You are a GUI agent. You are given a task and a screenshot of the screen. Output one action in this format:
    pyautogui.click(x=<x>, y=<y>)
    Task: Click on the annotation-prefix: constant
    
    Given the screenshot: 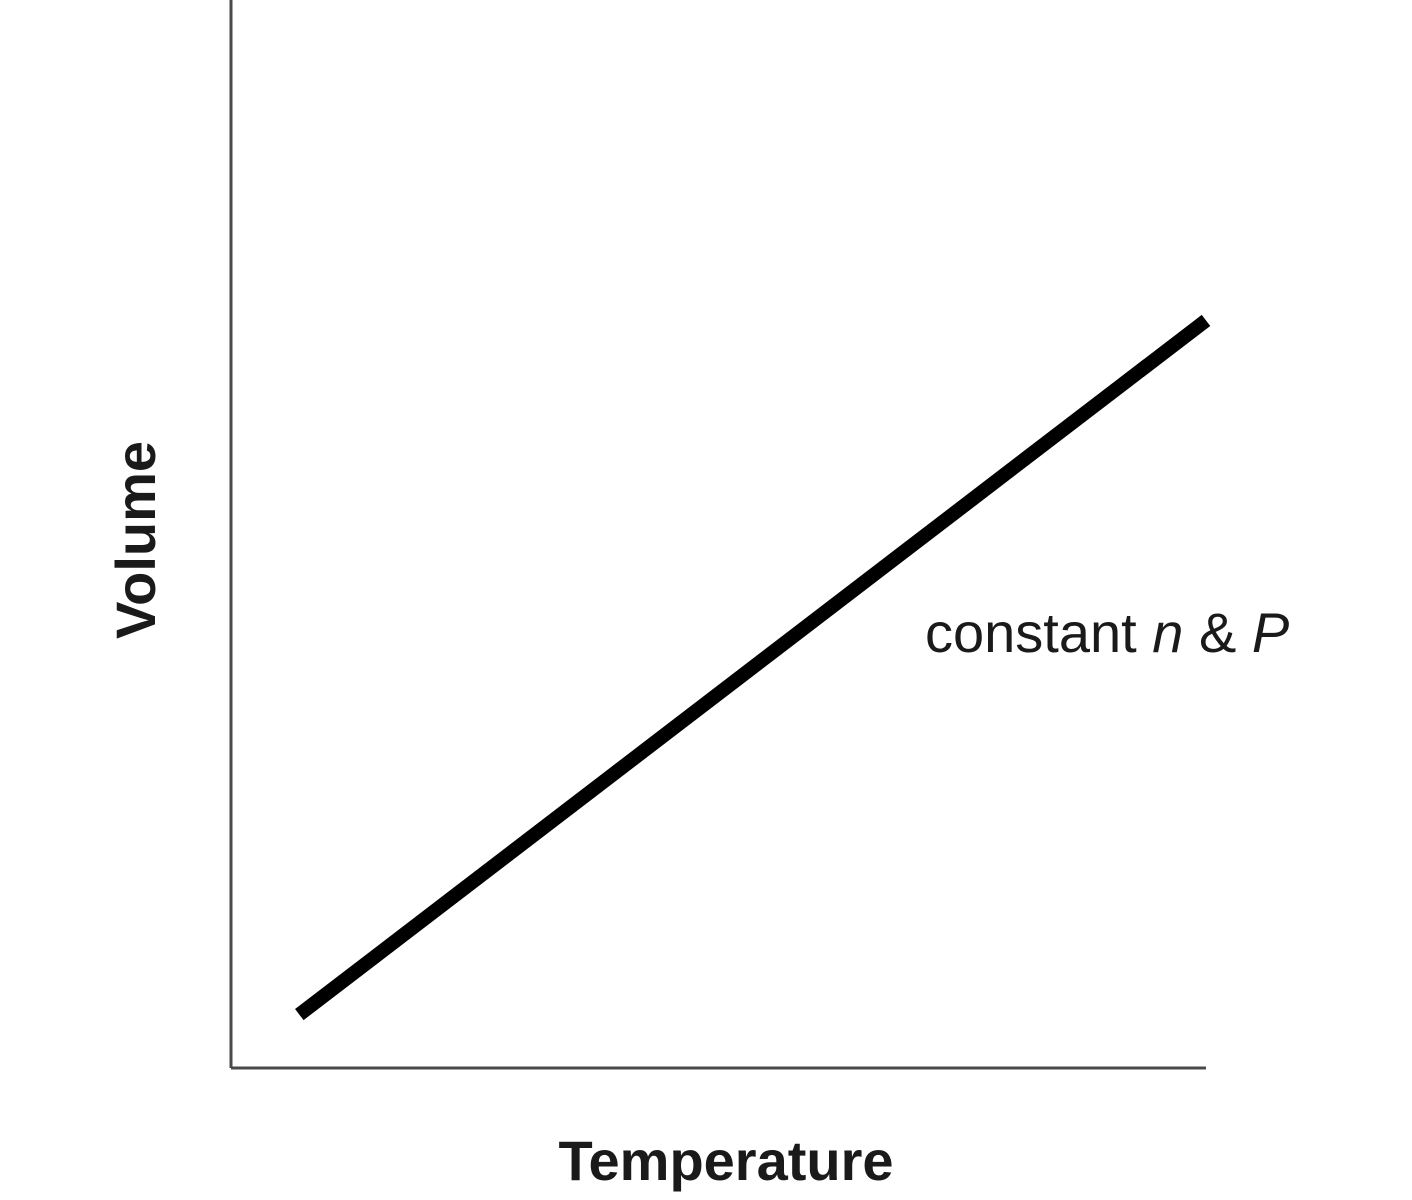 What is the action you would take?
    pyautogui.click(x=1038, y=632)
    